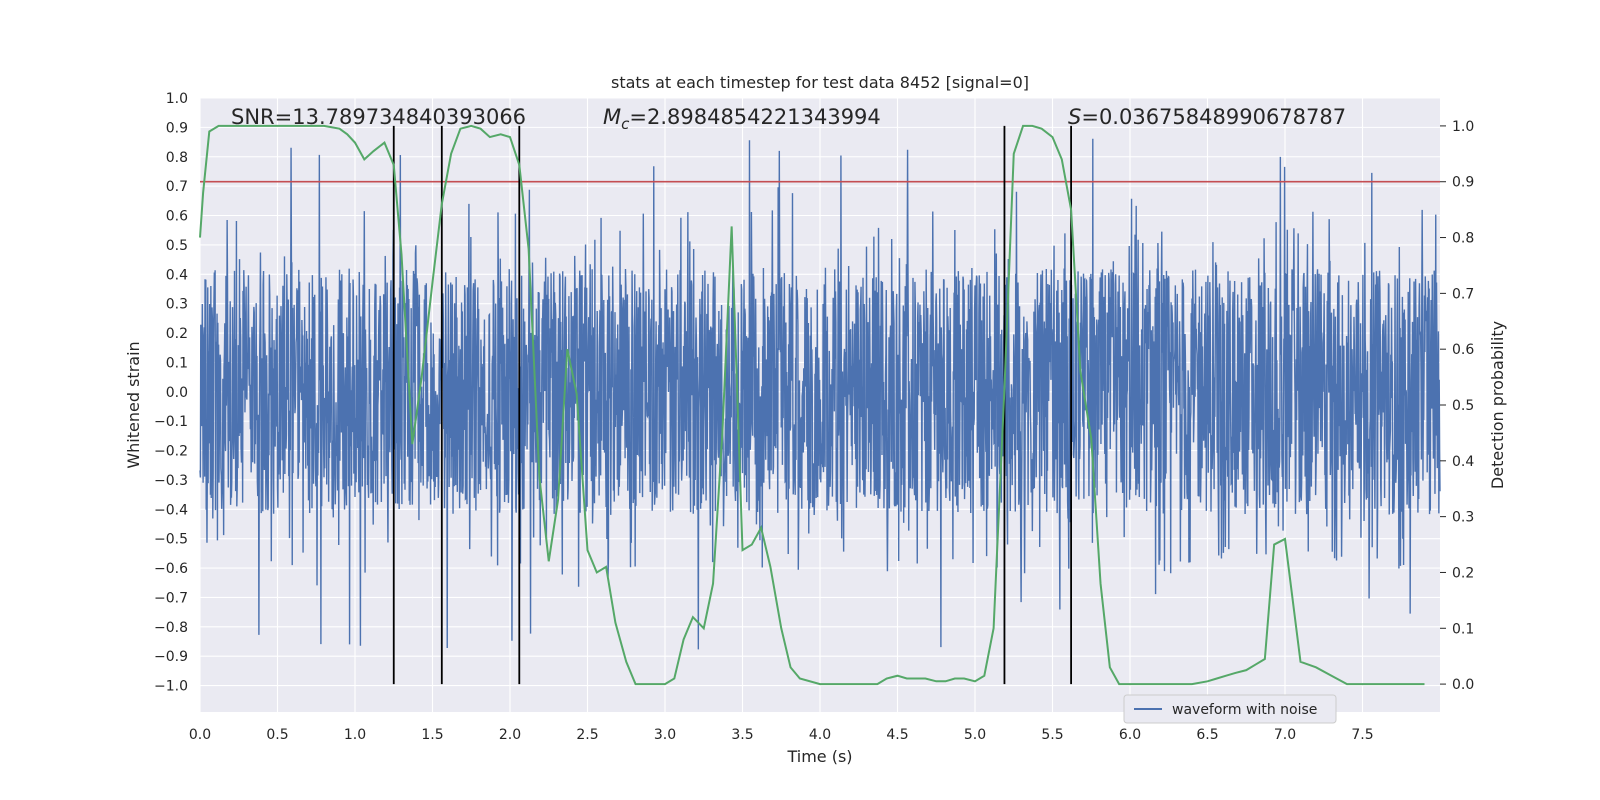 The height and width of the screenshot is (800, 1600). What do you see at coordinates (1074, 117) in the screenshot?
I see `annotation-math-symbol: S` at bounding box center [1074, 117].